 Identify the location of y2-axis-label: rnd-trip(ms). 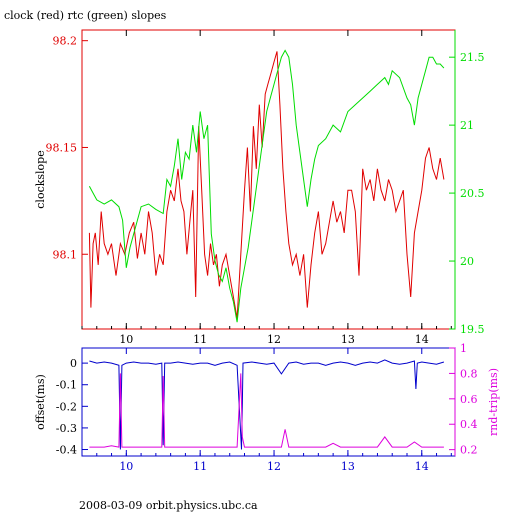
(493, 402).